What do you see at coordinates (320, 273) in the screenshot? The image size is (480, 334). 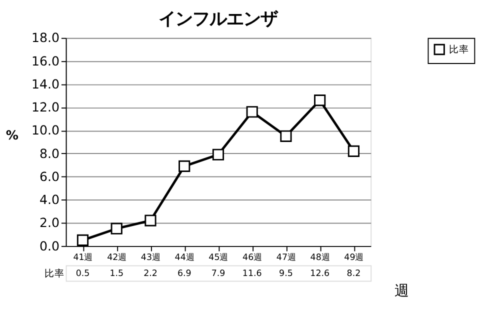 I see `data-label: 12.6` at bounding box center [320, 273].